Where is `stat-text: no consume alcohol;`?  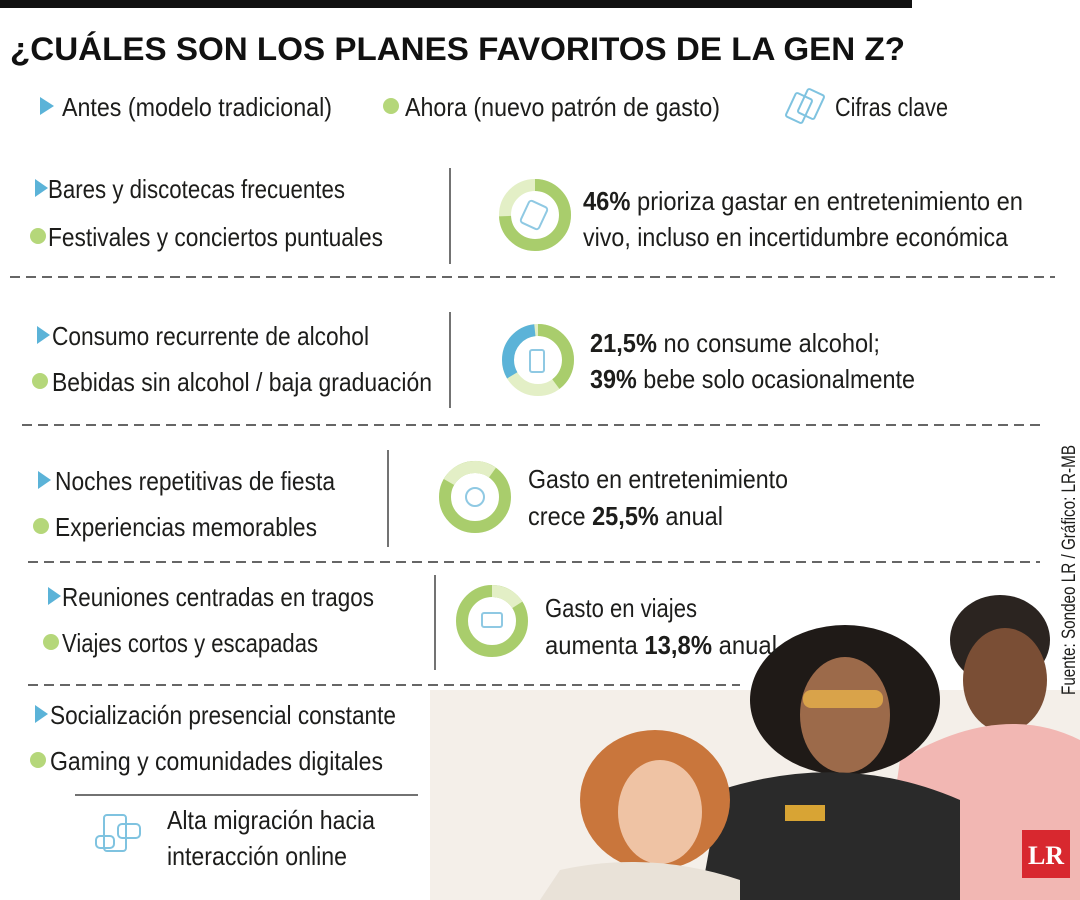
stat-text: no consume alcohol; is located at coordinates (768, 343).